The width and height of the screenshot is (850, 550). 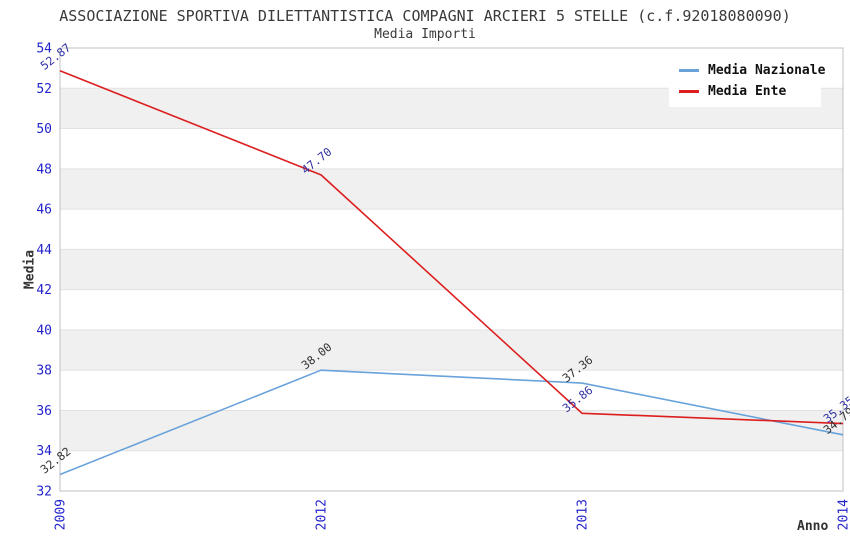 What do you see at coordinates (44, 290) in the screenshot?
I see `y-tick-label: 42` at bounding box center [44, 290].